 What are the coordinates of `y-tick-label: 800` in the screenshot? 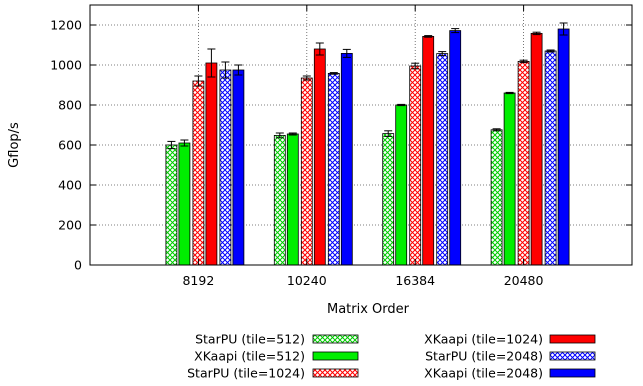 It's located at (70, 105).